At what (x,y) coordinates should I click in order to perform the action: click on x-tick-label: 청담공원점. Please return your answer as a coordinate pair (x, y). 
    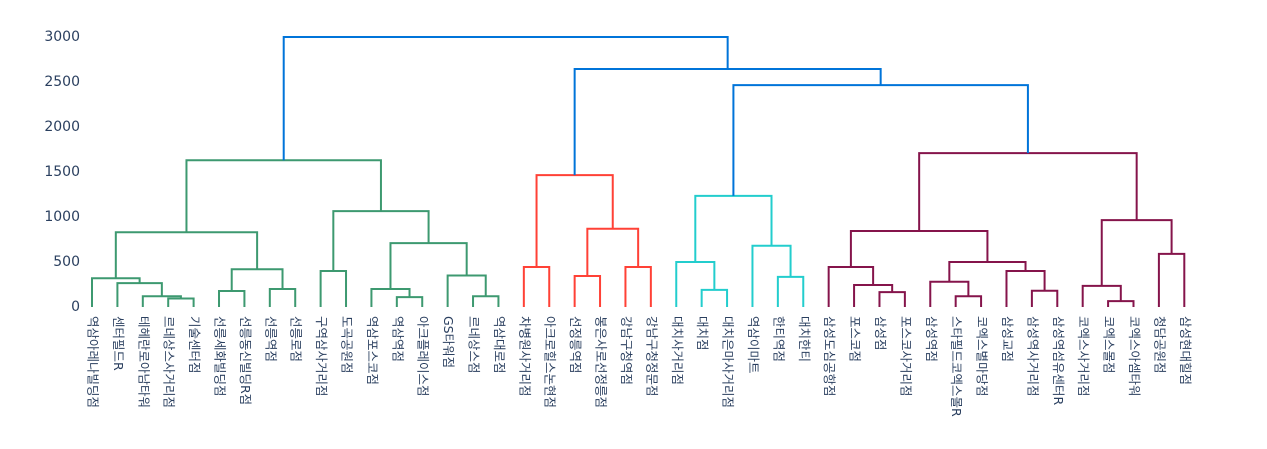
    Looking at the image, I should click on (1159, 345).